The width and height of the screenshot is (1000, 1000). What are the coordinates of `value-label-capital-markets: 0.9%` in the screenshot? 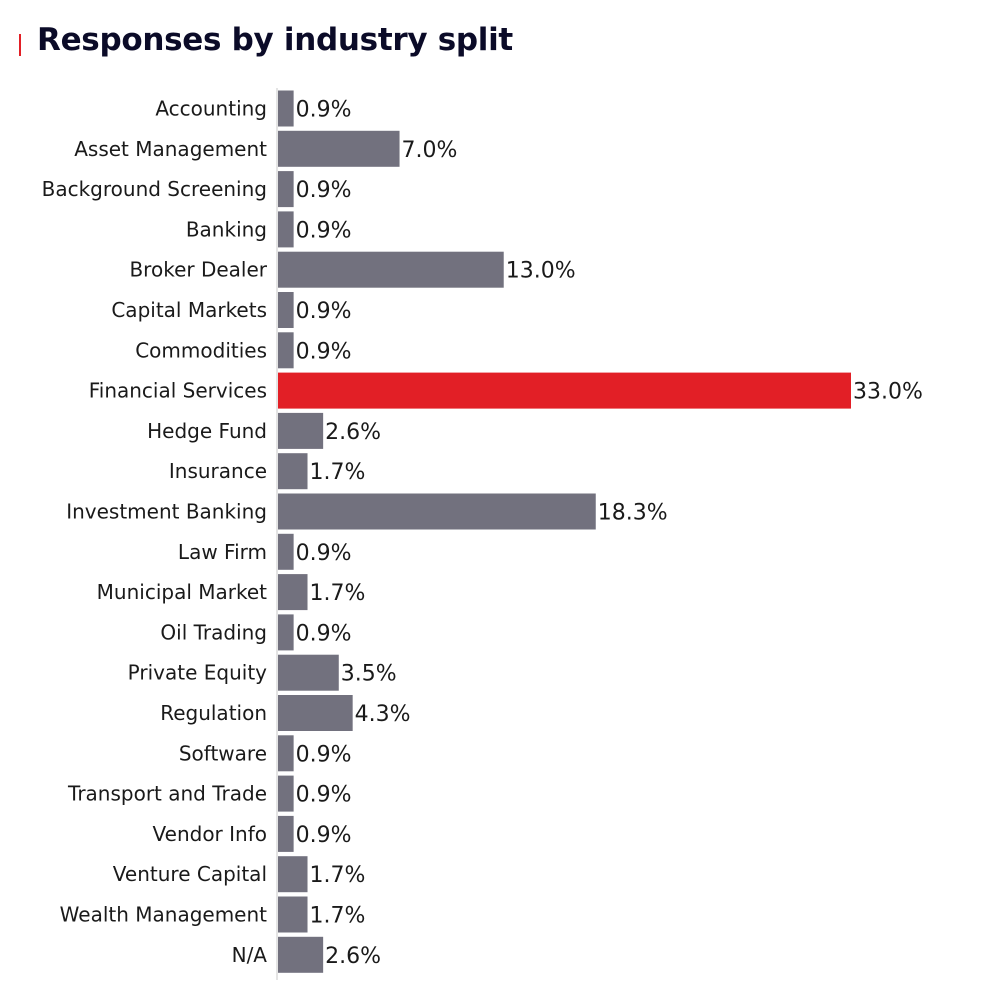 It's located at (324, 311).